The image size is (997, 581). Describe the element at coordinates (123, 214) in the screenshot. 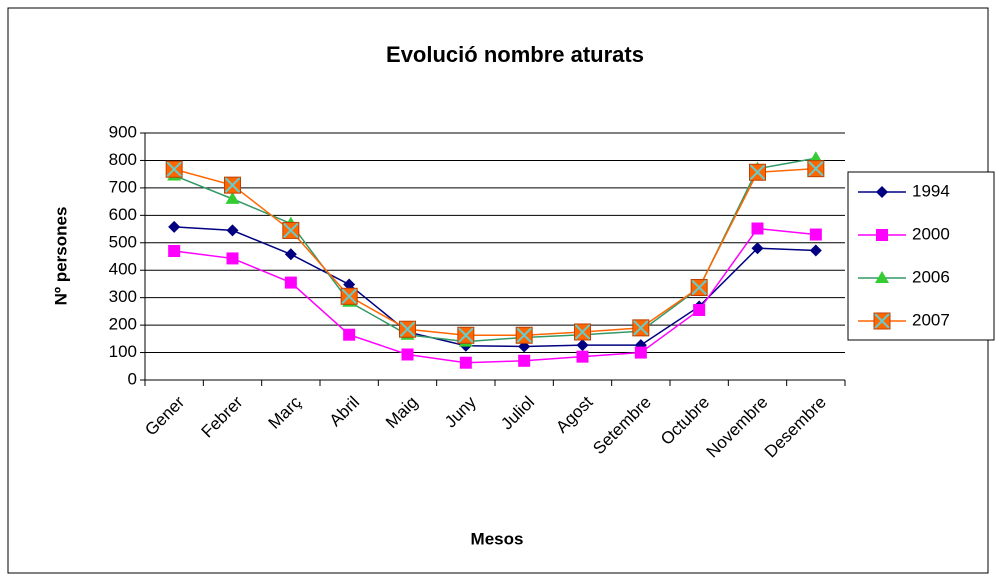

I see `y-tick-label: 600` at that location.